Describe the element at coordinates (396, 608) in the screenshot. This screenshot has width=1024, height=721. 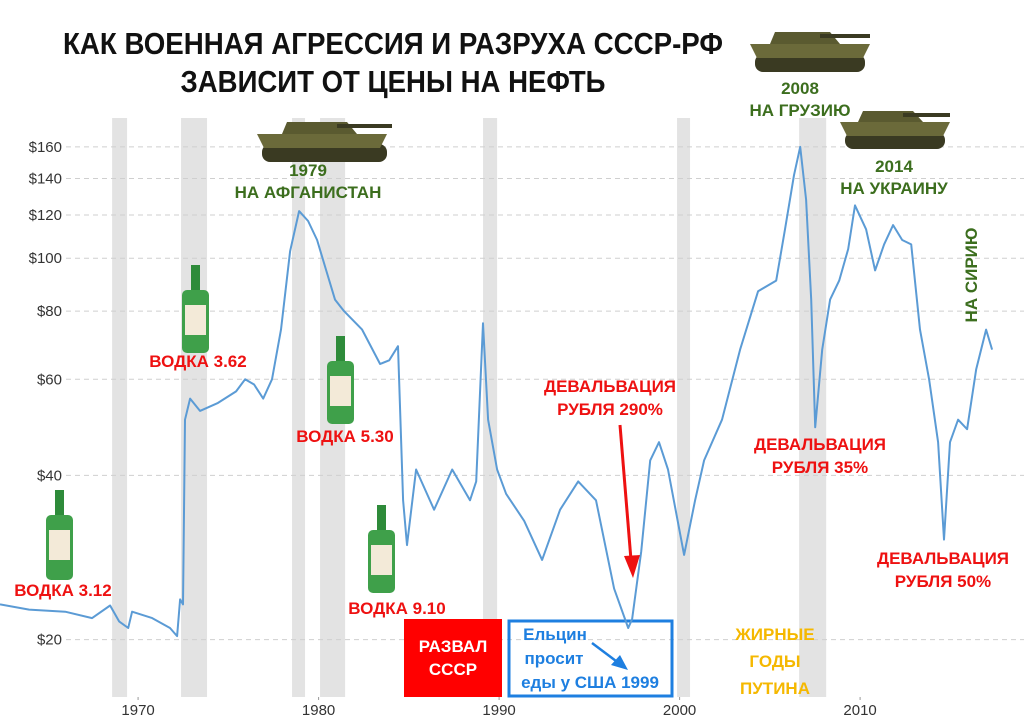
I see `annotation: ВОДКА 9.10` at that location.